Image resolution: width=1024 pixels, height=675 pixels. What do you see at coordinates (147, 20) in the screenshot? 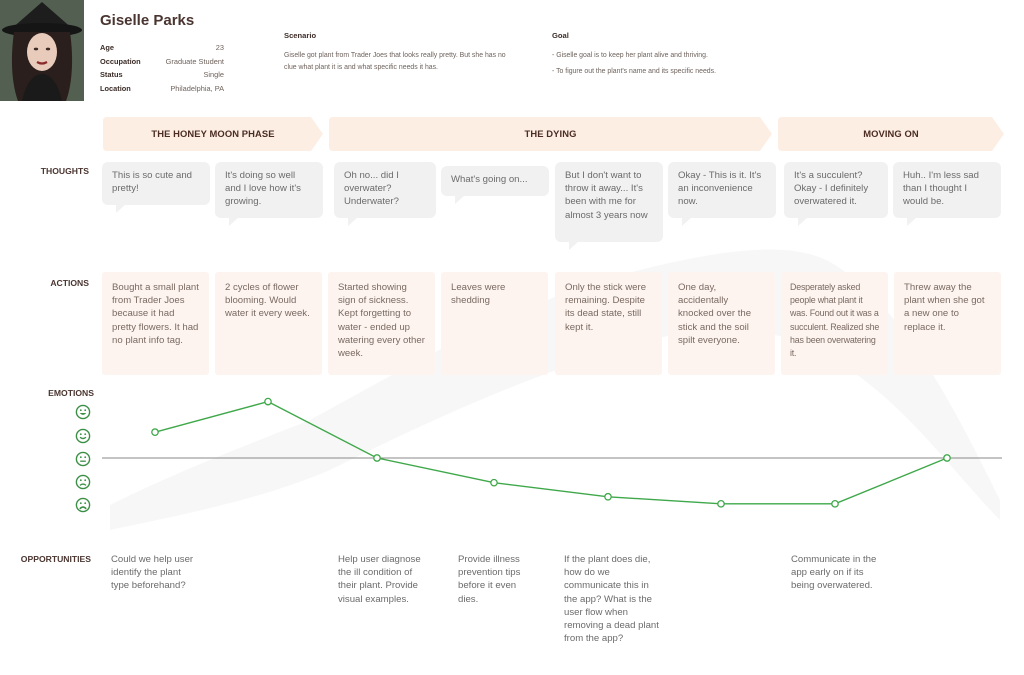
I see `persona-name: Giselle Parks` at bounding box center [147, 20].